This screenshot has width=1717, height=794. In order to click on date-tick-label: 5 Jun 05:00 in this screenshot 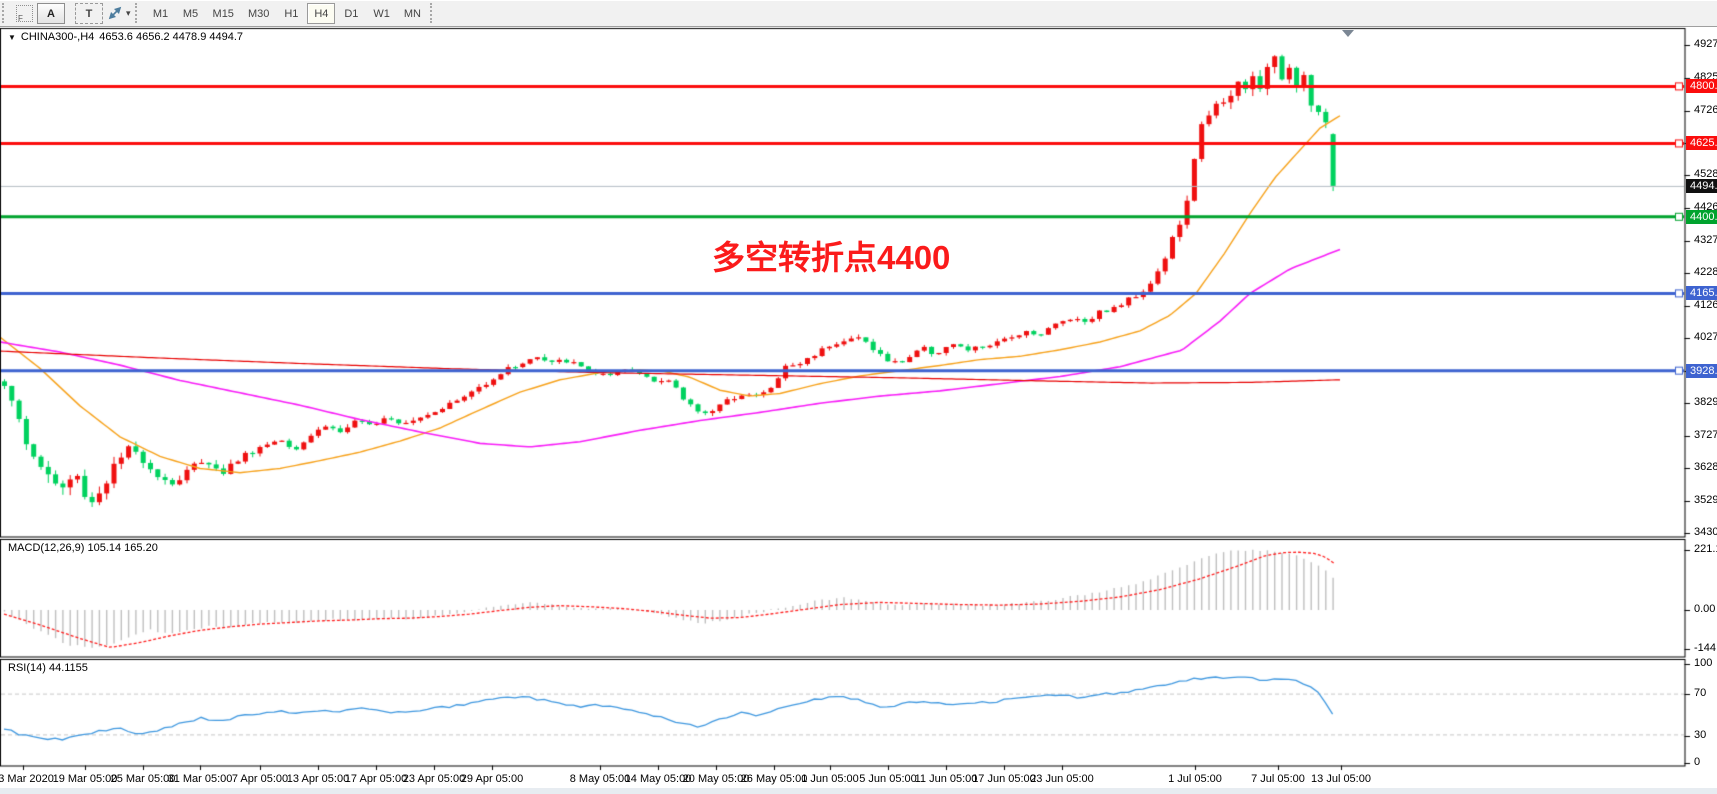, I will do `click(888, 779)`.